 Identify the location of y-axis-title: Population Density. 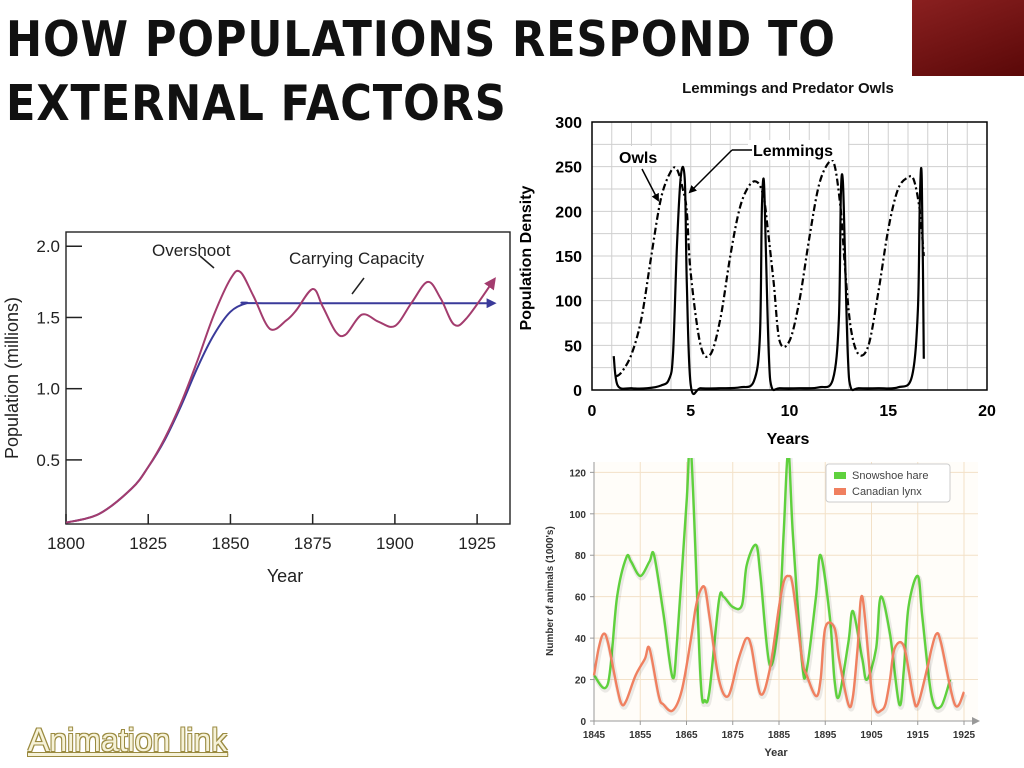
(526, 257).